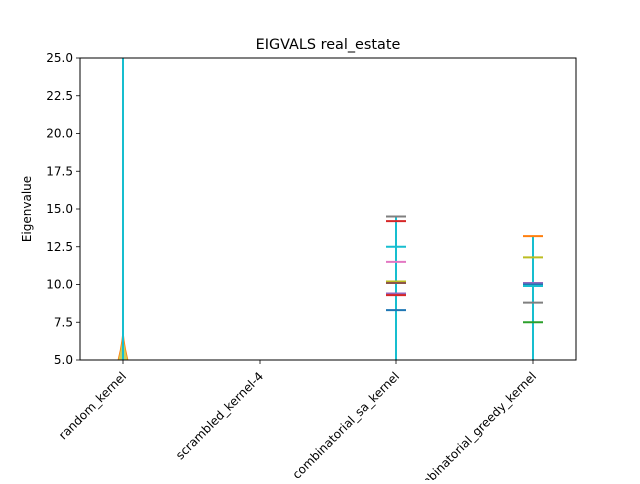 The image size is (640, 484). I want to click on y-tick-label: 25.0, so click(59, 58).